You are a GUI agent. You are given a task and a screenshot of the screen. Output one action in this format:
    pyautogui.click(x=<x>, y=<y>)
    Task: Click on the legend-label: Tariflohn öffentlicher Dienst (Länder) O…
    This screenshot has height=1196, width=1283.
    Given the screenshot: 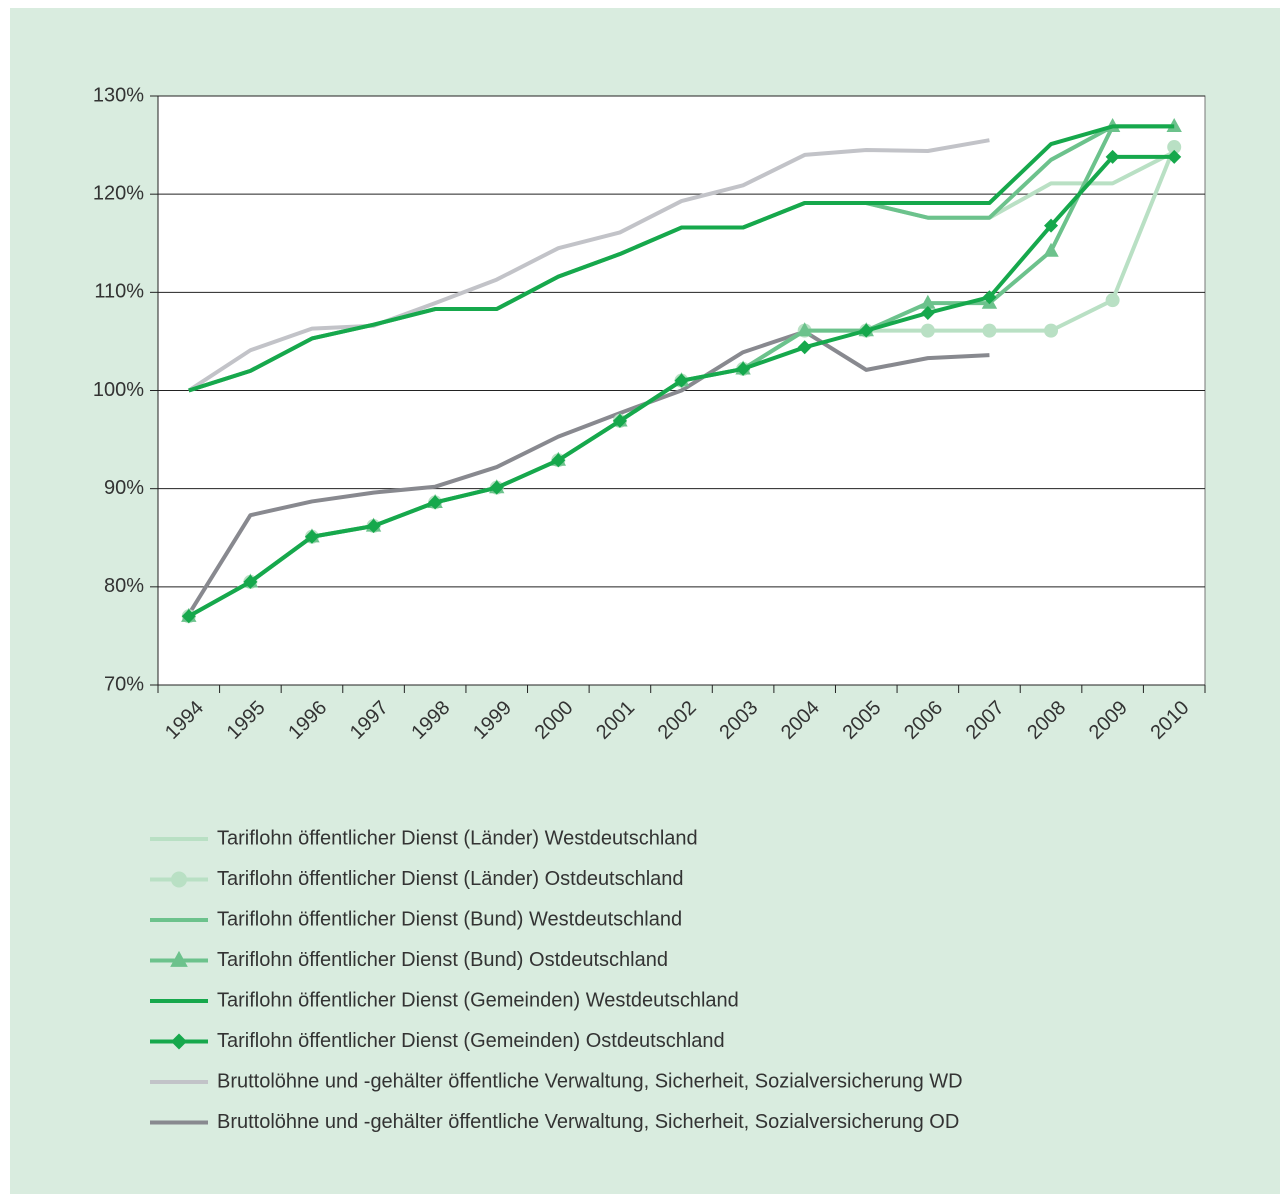 What is the action you would take?
    pyautogui.click(x=450, y=879)
    